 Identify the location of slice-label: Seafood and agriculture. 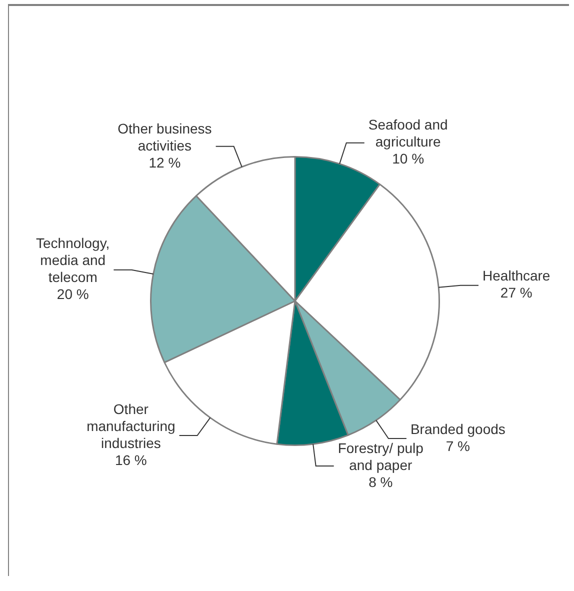
(408, 133).